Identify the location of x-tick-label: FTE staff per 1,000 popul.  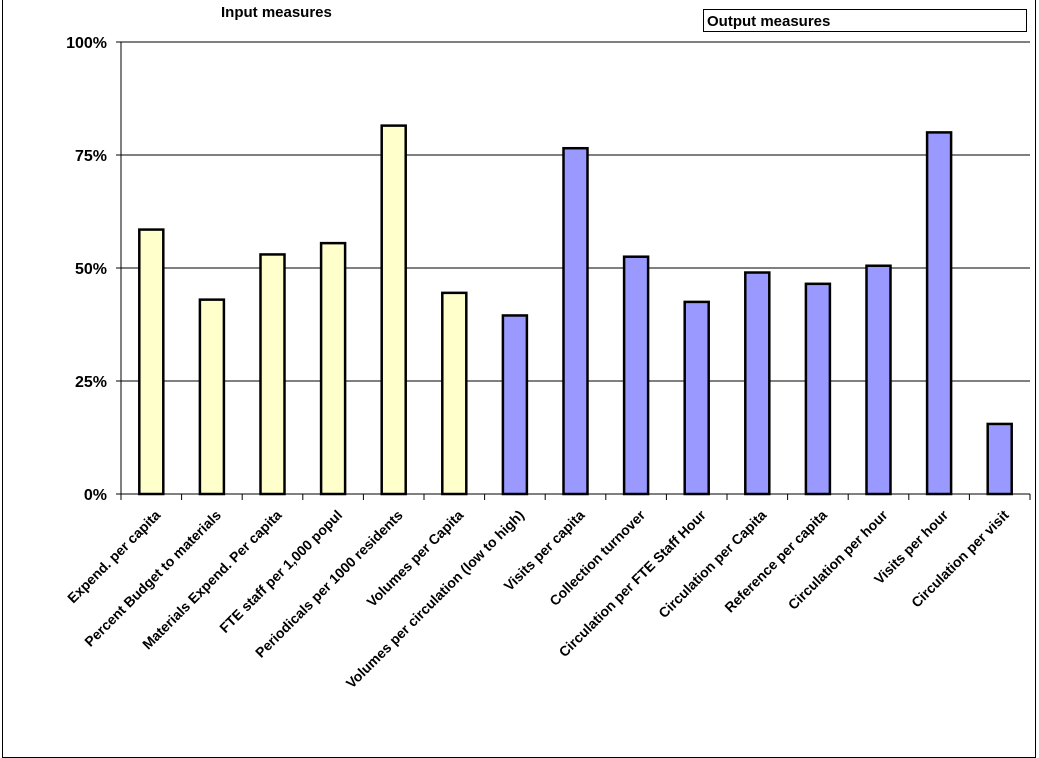
(280, 571).